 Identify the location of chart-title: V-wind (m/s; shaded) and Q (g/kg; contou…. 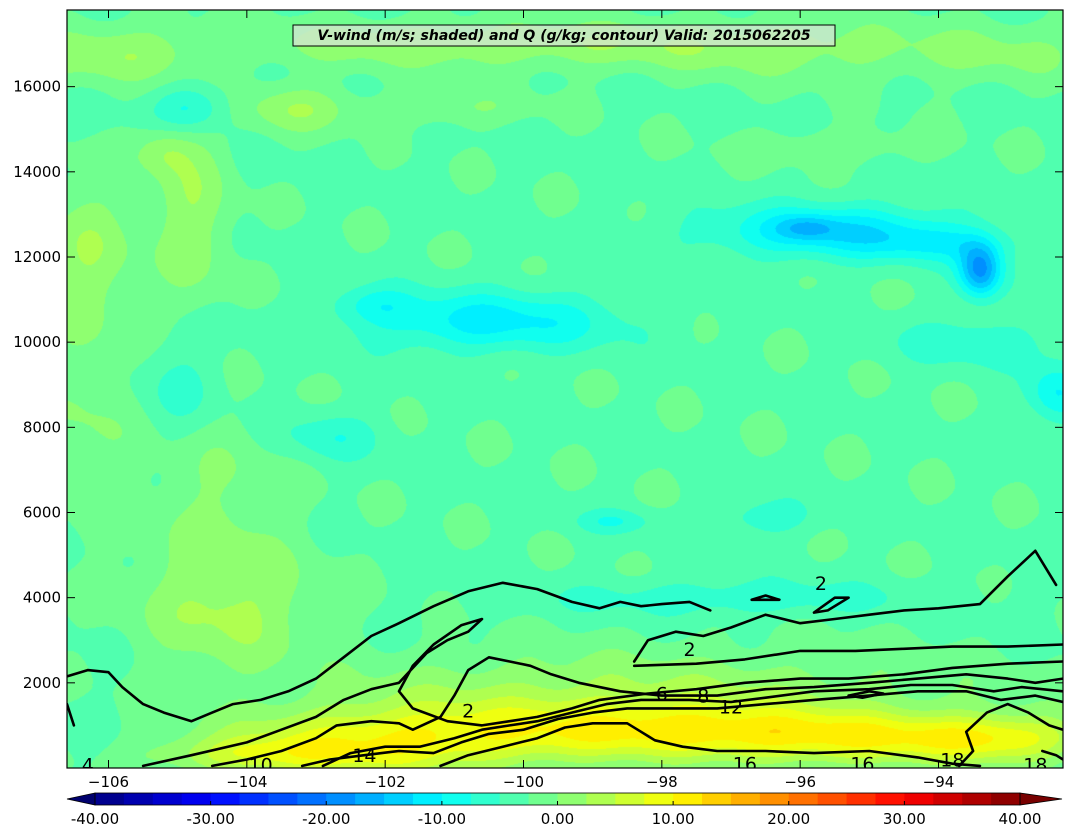
(564, 35).